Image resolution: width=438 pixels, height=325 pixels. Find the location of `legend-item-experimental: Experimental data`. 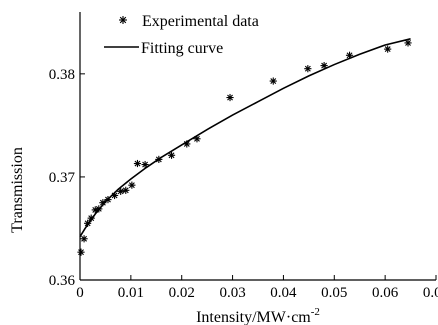

legend-item-experimental: Experimental data is located at coordinates (189, 21).